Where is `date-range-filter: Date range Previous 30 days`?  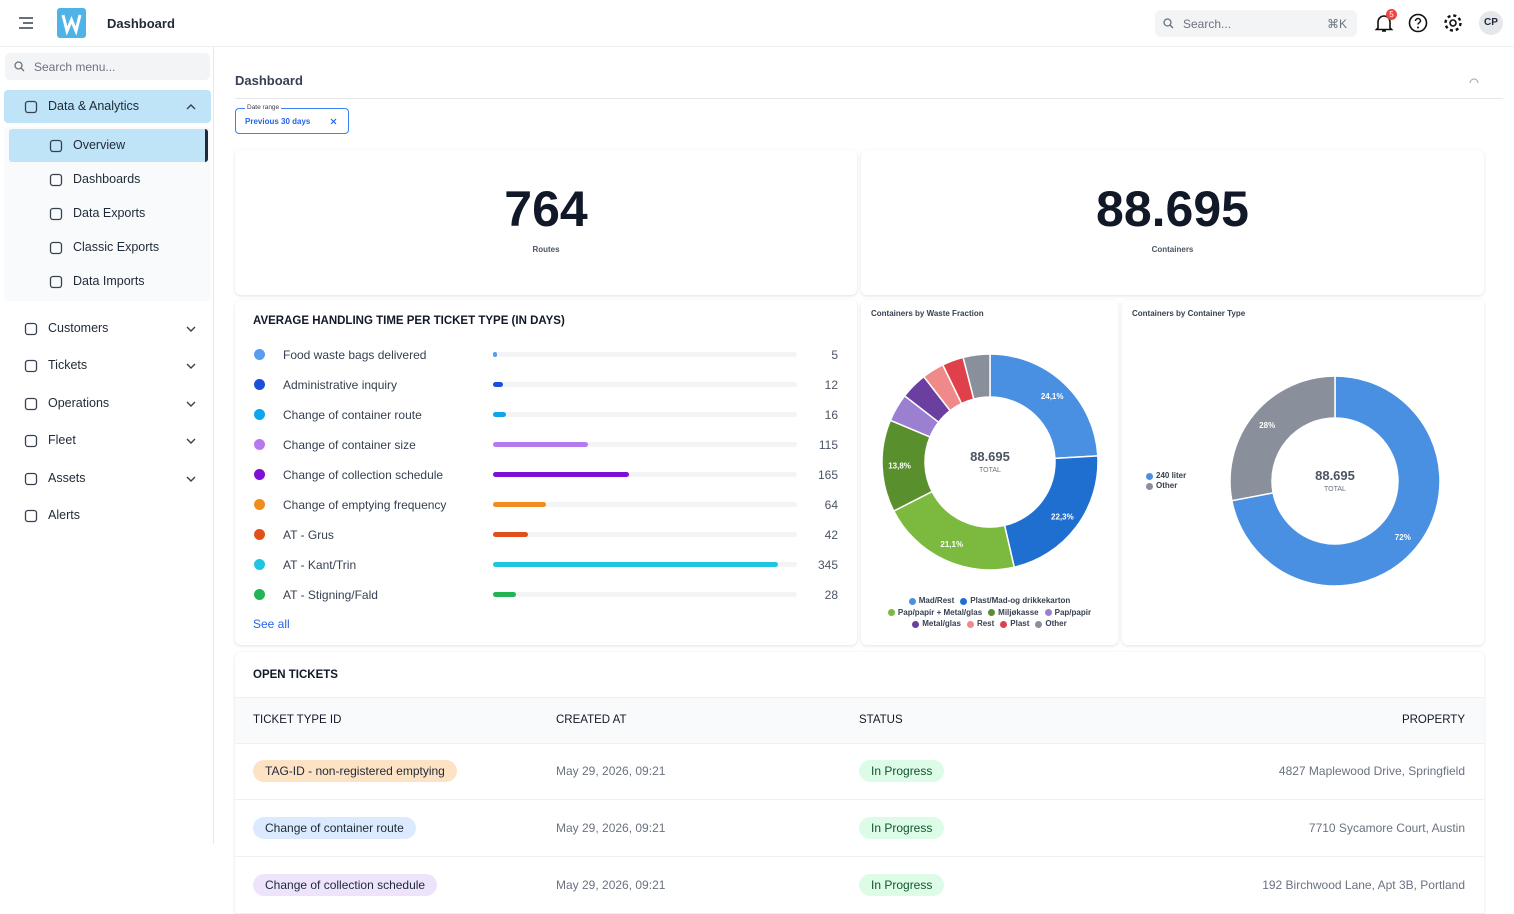
date-range-filter: Date range Previous 30 days is located at coordinates (292, 119).